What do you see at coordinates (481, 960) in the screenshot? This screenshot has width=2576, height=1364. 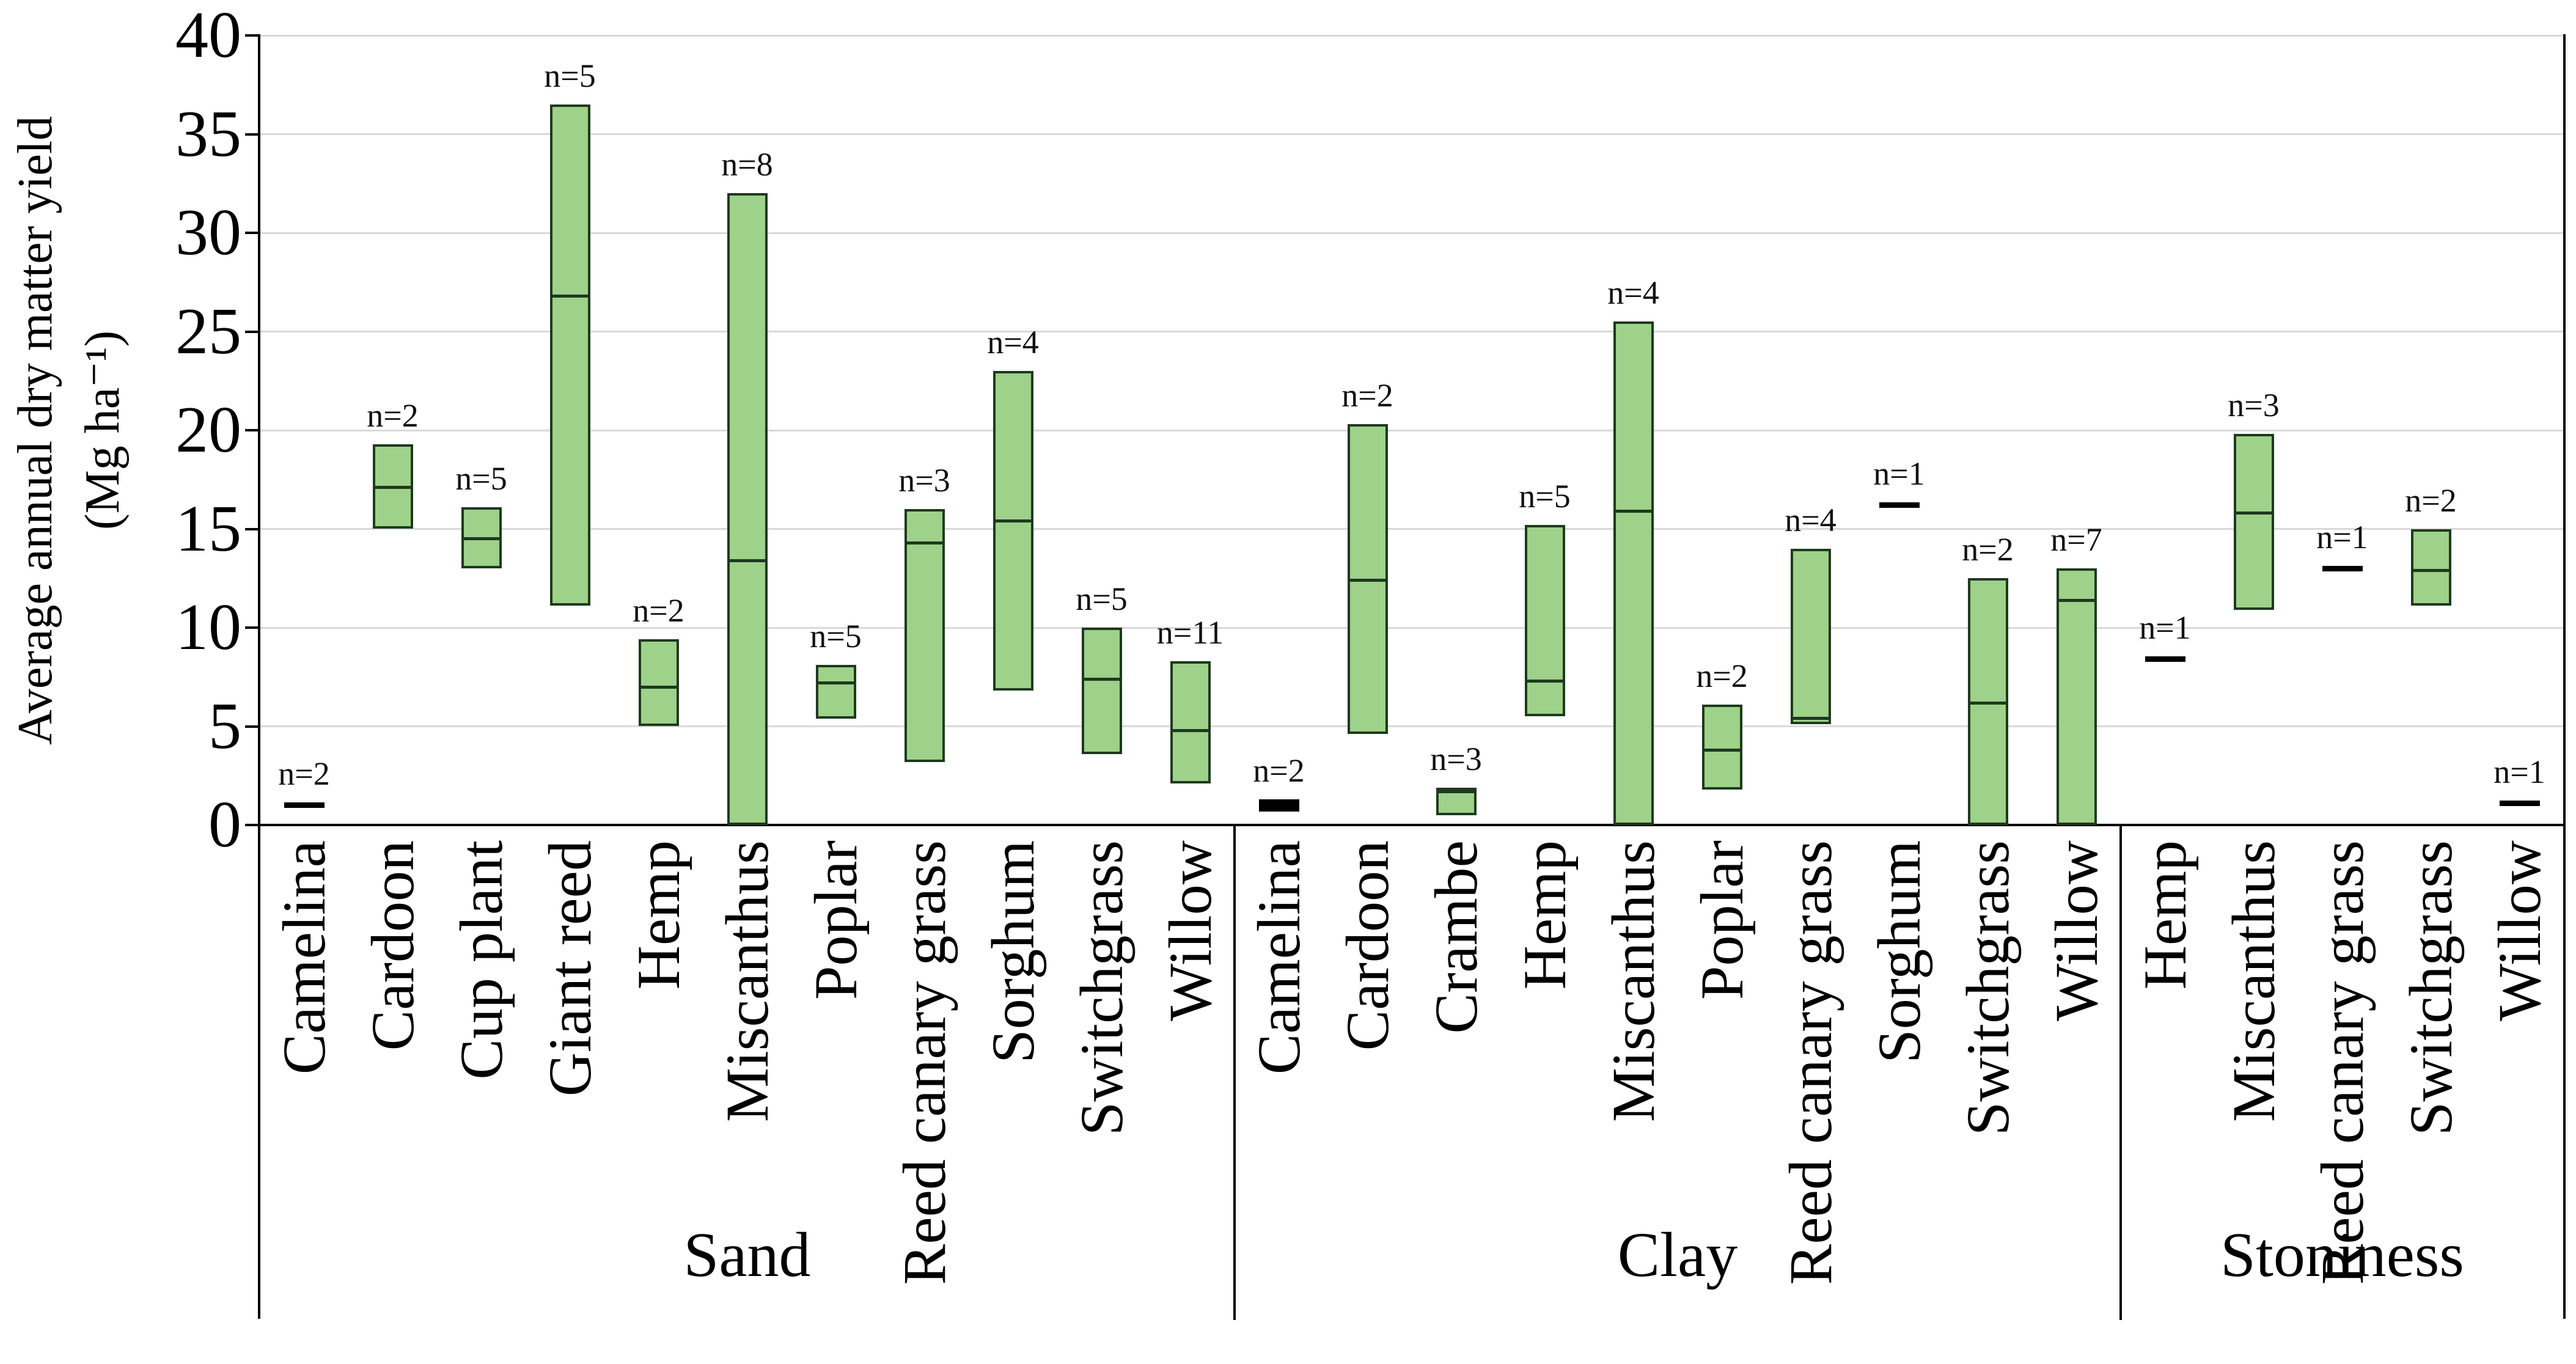 I see `category-label: Cup plant` at bounding box center [481, 960].